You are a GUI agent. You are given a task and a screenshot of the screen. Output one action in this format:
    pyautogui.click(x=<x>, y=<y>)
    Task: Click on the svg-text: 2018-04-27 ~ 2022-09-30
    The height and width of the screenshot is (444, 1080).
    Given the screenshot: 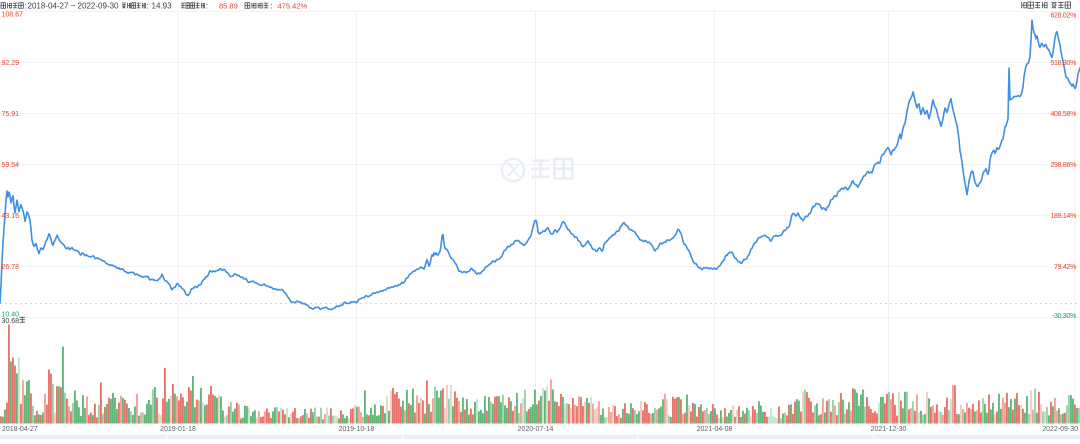 What is the action you would take?
    pyautogui.click(x=74, y=6)
    